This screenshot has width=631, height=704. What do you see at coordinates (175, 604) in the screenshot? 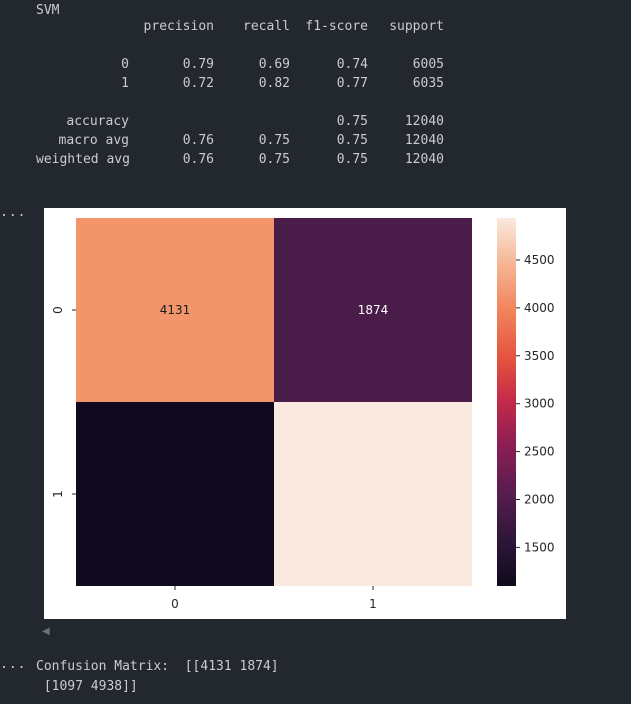
I see `x-tick-label-0: 0` at bounding box center [175, 604].